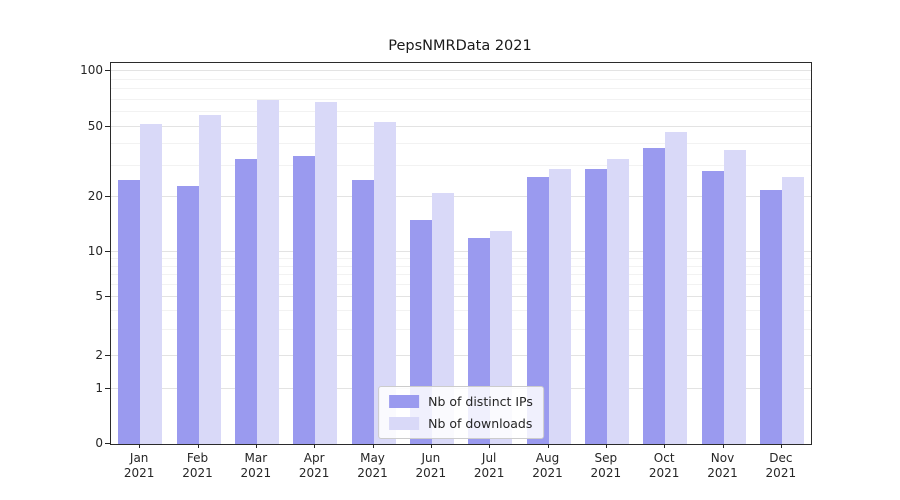 This screenshot has width=900, height=500. What do you see at coordinates (606, 458) in the screenshot?
I see `x-tick-label-line: Sep` at bounding box center [606, 458].